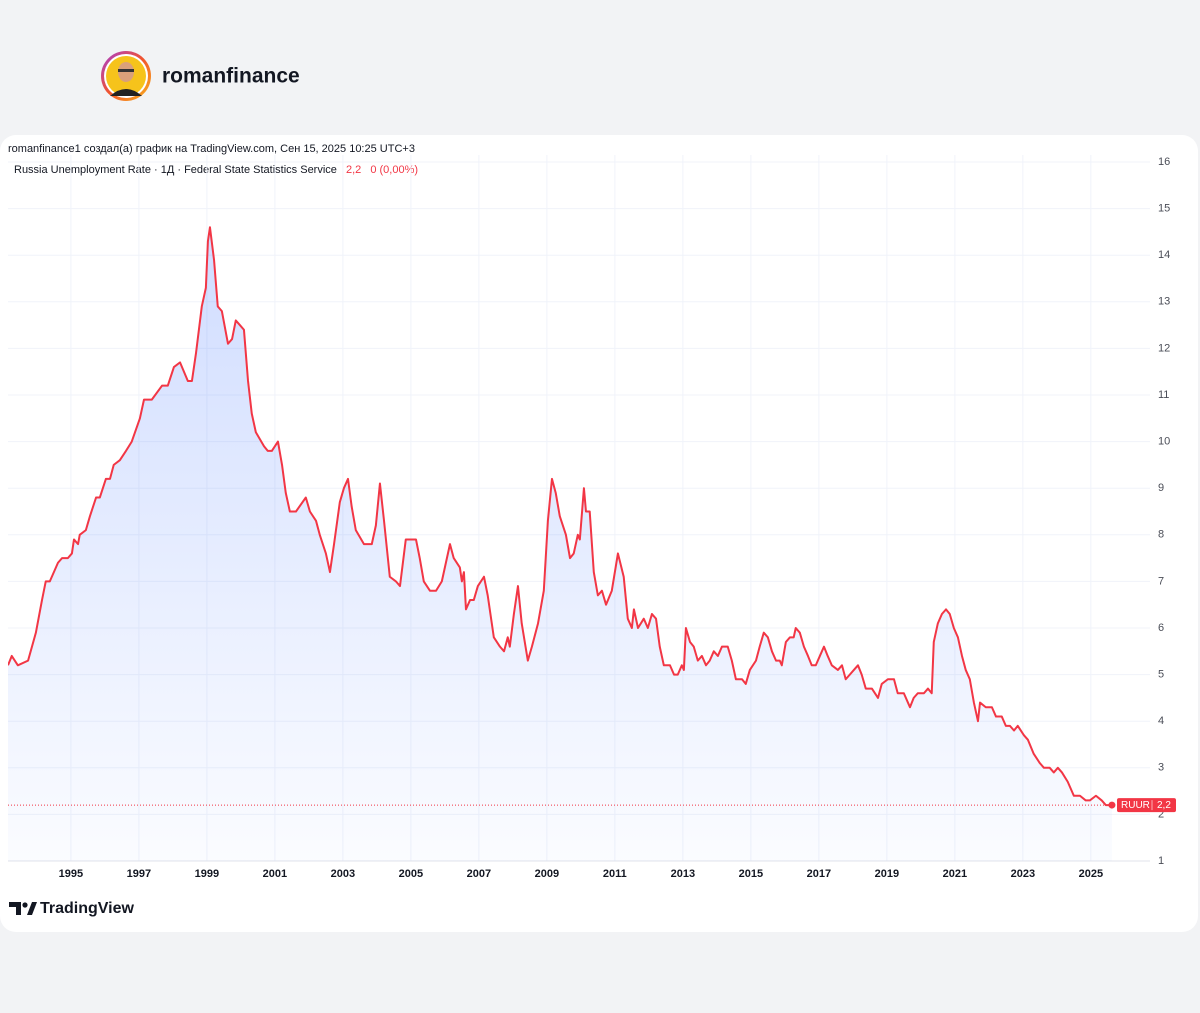 The width and height of the screenshot is (1200, 1013). I want to click on brand-name: TradingView, so click(87, 908).